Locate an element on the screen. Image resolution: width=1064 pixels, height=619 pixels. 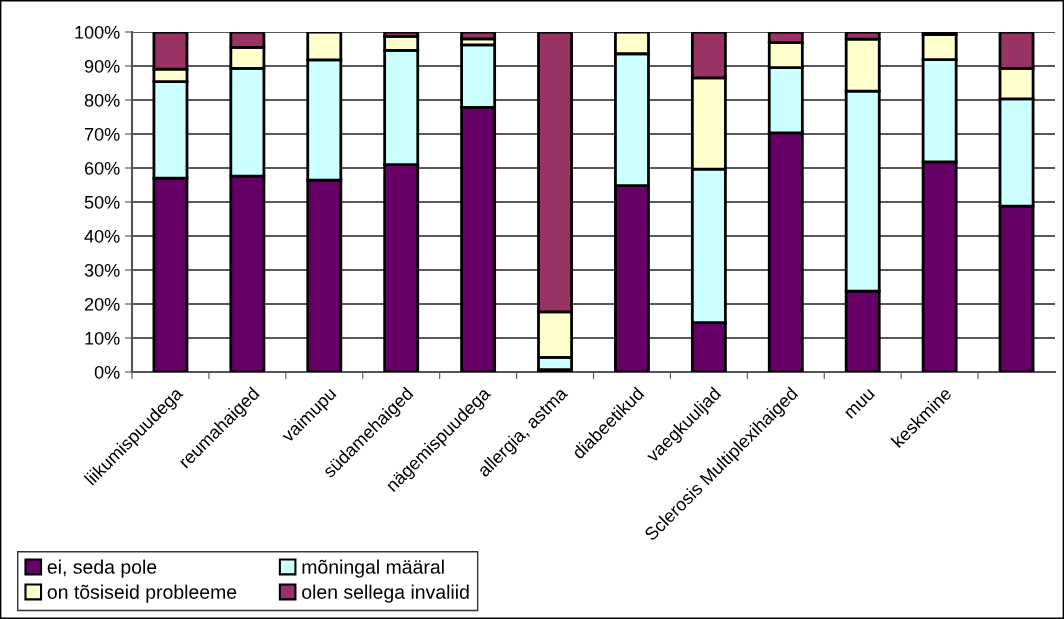
y-tick-label: 100% is located at coordinates (97, 32).